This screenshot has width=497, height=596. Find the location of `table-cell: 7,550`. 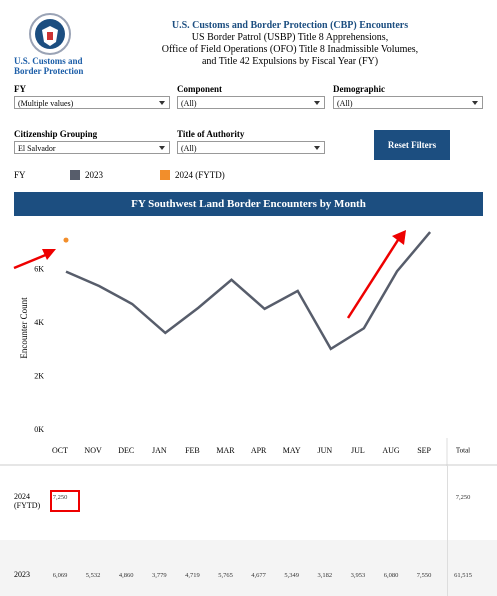

table-cell: 7,550 is located at coordinates (424, 575).